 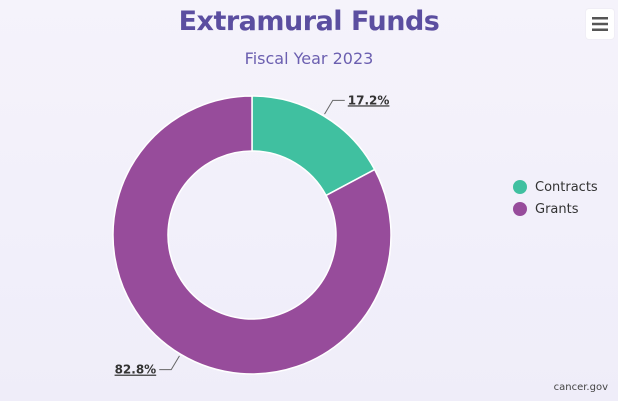 I want to click on legend-label-contracts: Contracts, so click(x=566, y=187).